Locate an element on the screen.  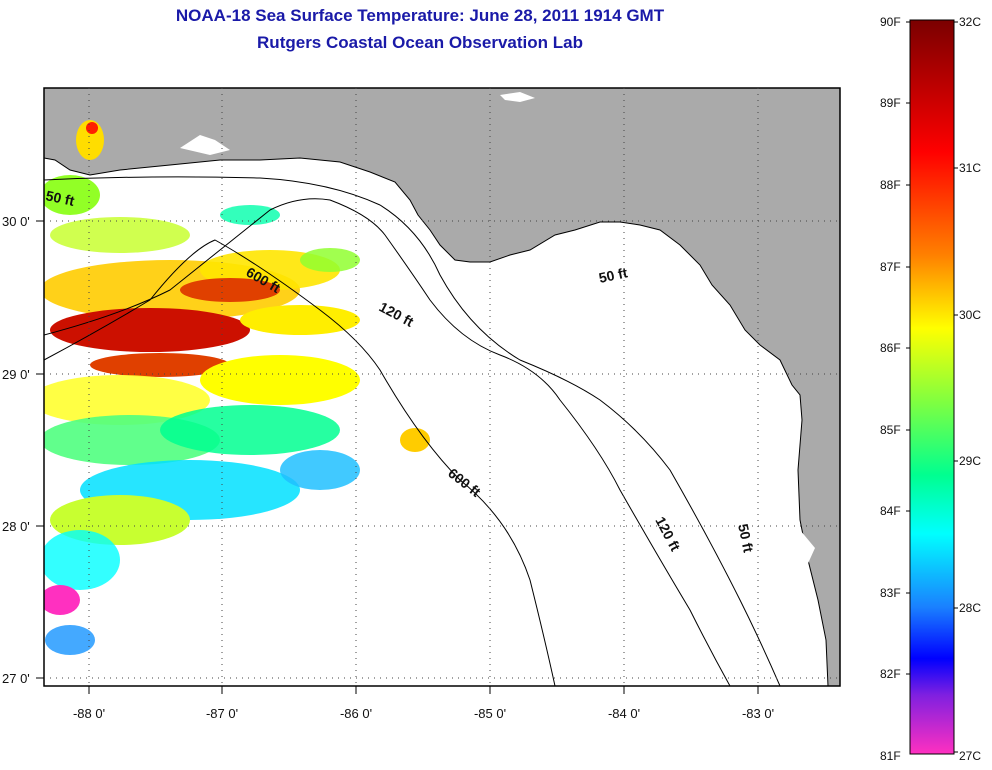
colorbar-c-label: 30C is located at coordinates (970, 315).